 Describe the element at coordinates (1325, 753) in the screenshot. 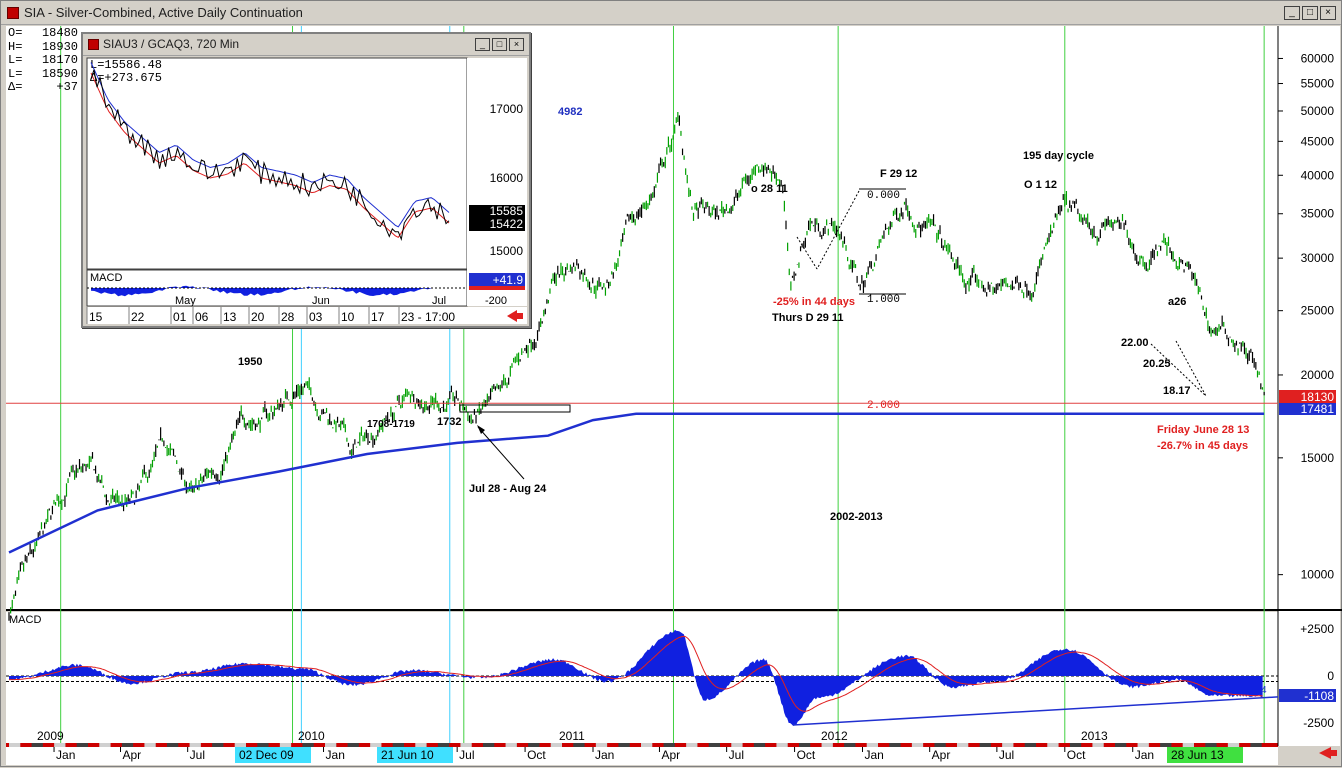

I see `scroll-arrow-icon` at that location.